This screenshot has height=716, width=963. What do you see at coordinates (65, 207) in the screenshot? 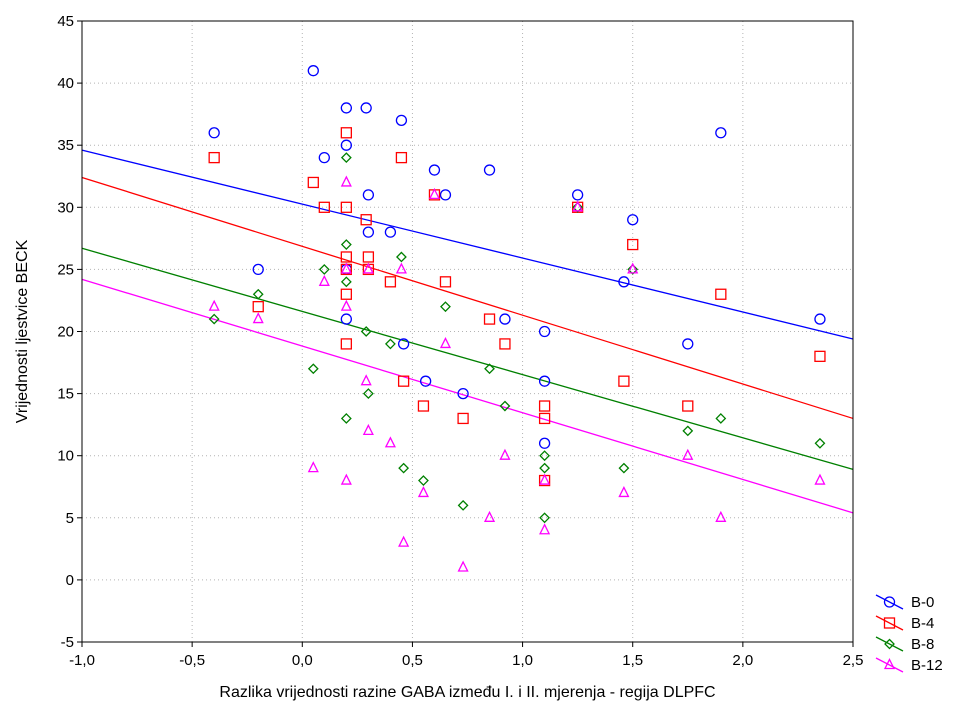
I see `y-tick-label: 30` at bounding box center [65, 207].